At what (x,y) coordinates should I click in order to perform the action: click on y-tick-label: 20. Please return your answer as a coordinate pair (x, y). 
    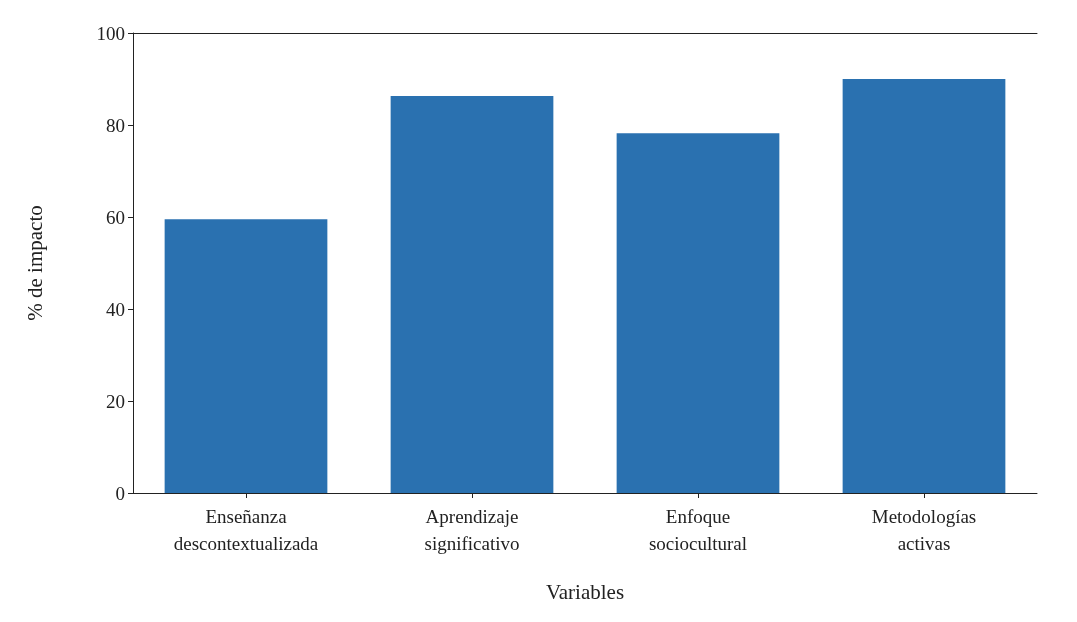
    Looking at the image, I should click on (115, 401).